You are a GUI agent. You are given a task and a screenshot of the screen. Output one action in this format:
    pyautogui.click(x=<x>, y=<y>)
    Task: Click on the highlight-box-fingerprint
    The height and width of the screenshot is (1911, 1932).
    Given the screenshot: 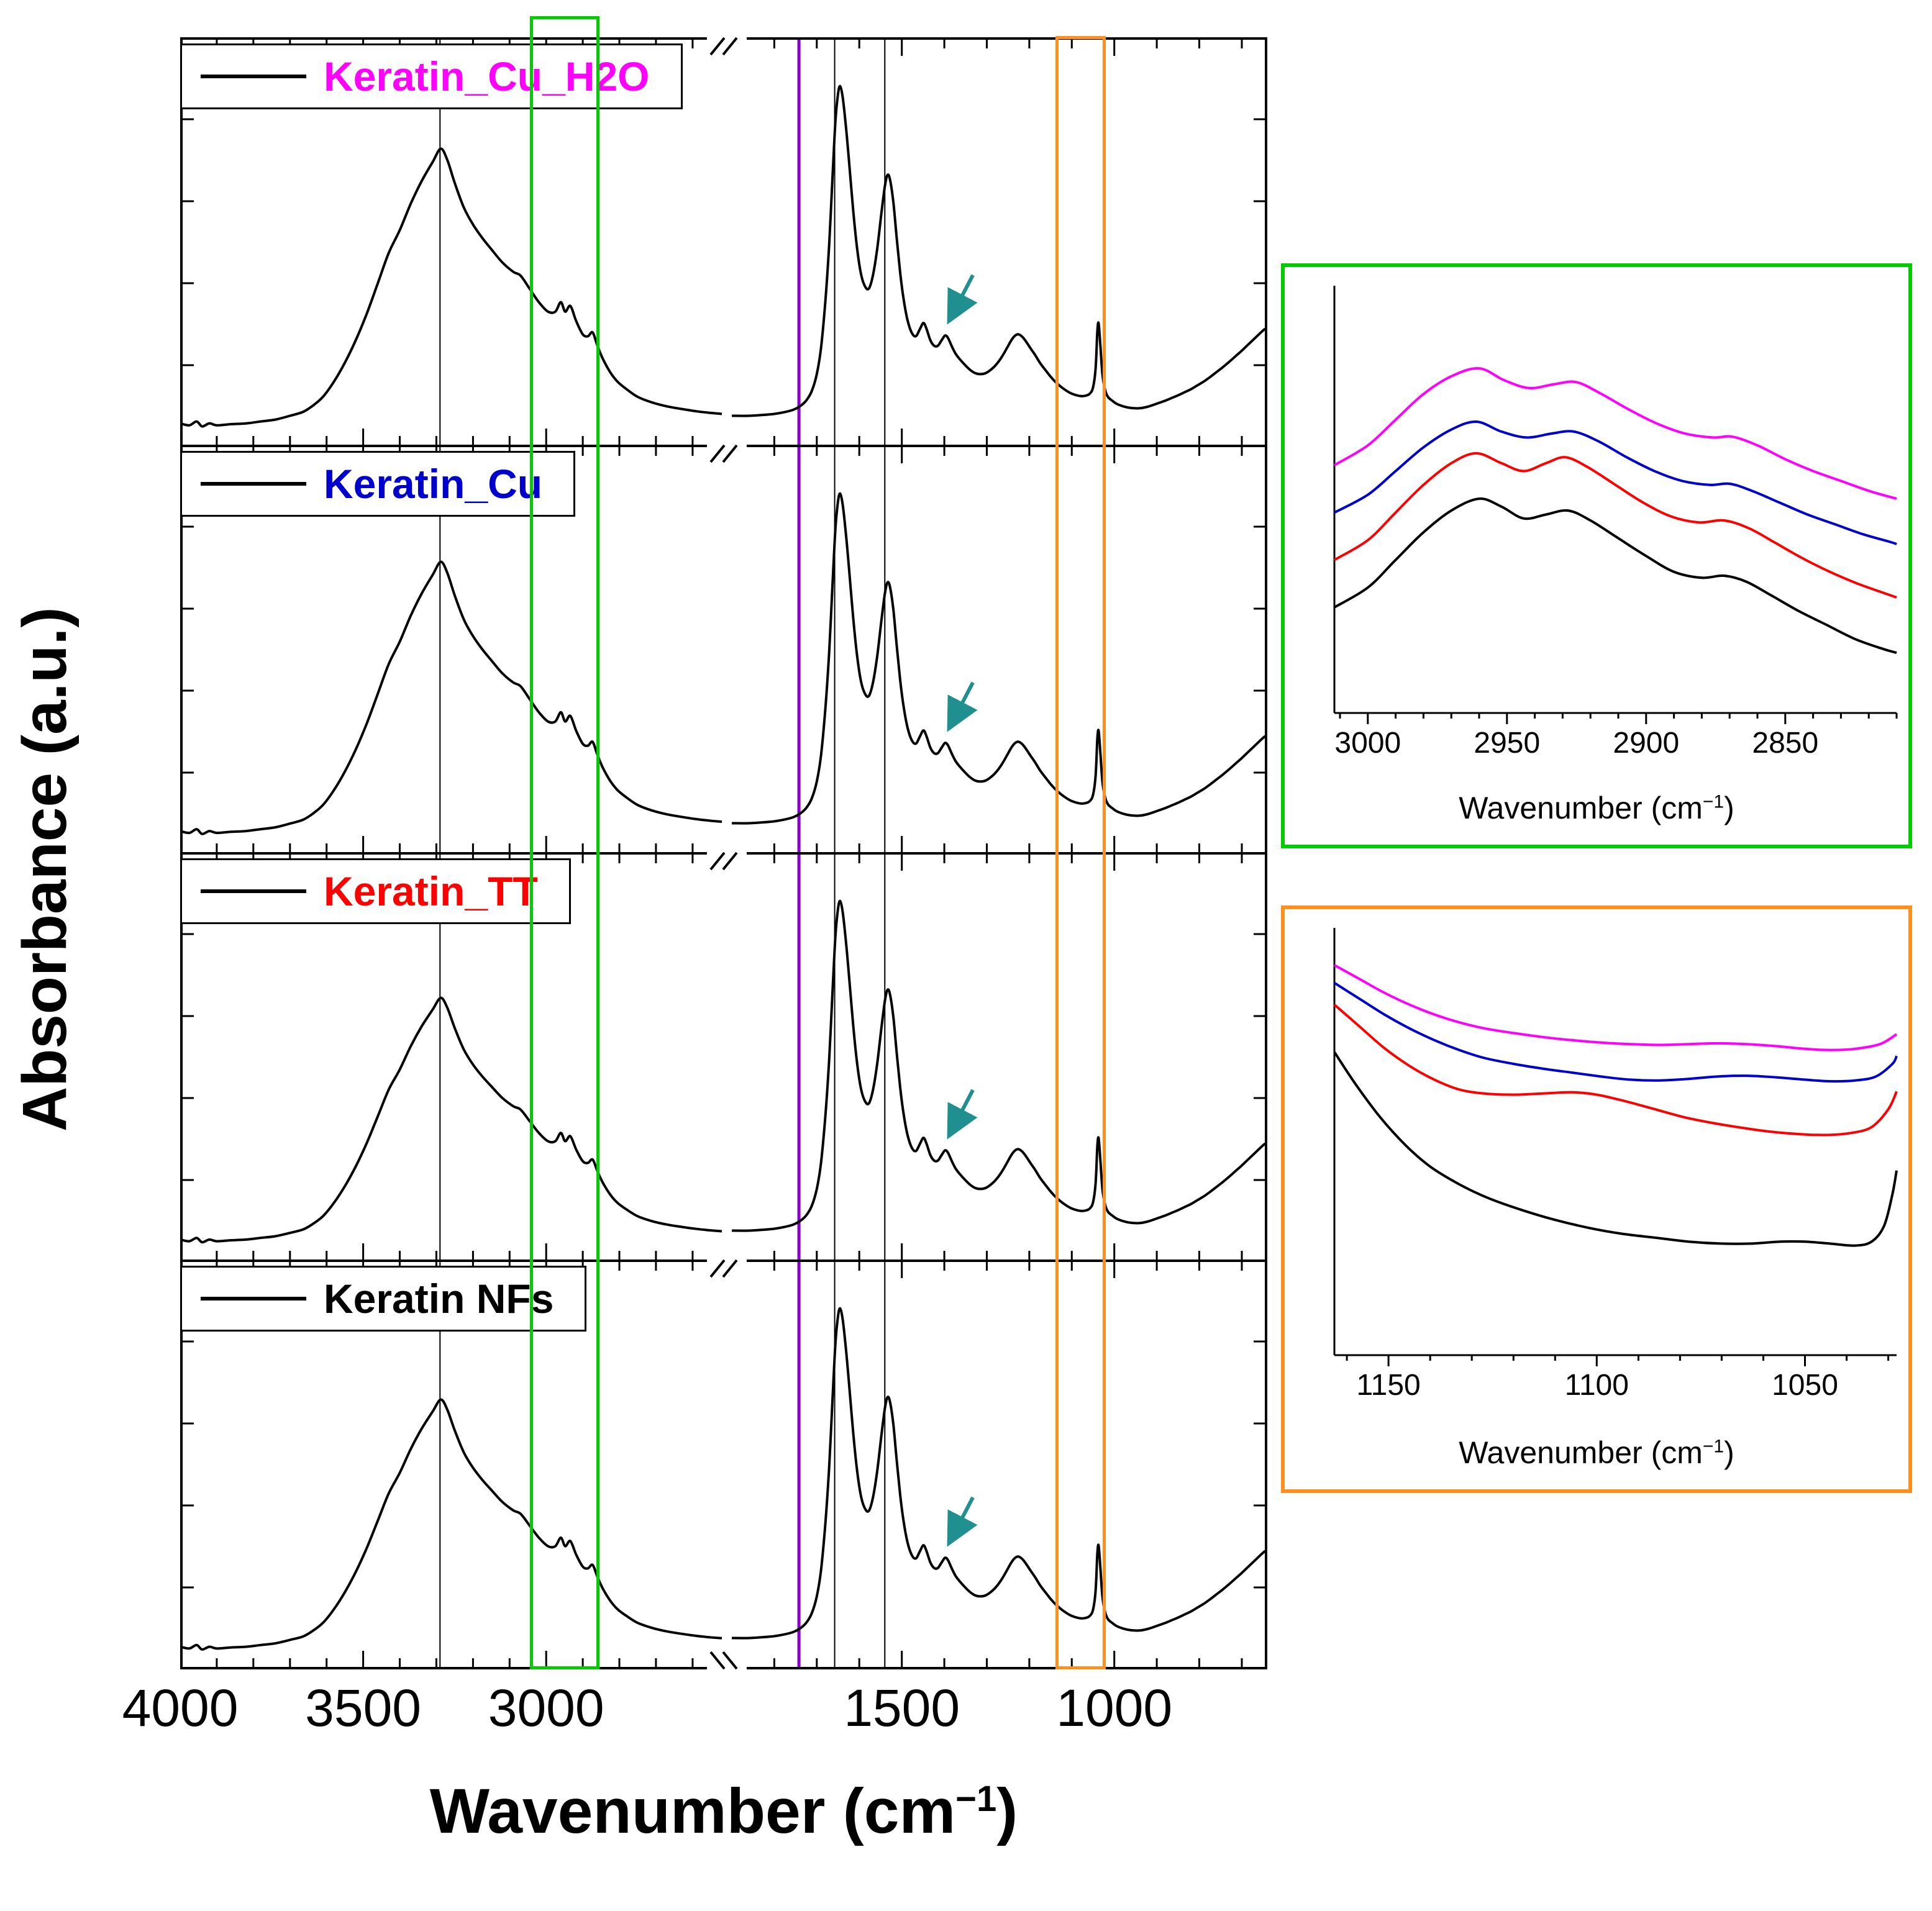 What is the action you would take?
    pyautogui.click(x=1080, y=852)
    